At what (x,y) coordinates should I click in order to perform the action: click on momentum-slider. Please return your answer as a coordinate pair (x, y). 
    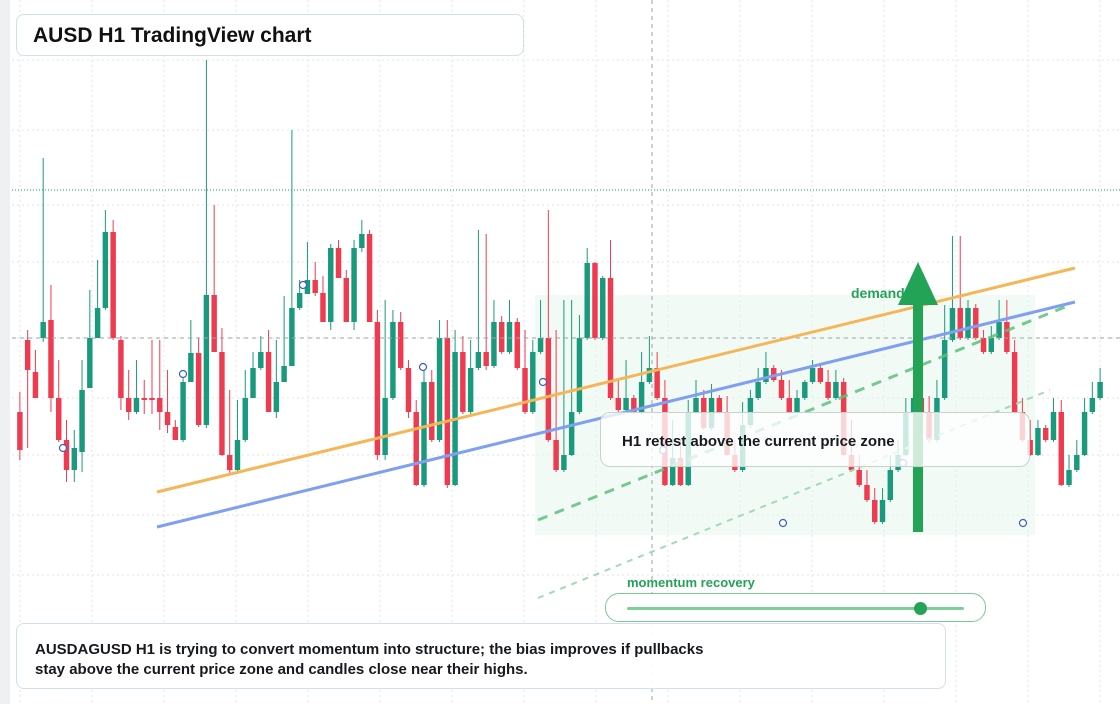
    Looking at the image, I should click on (795, 607).